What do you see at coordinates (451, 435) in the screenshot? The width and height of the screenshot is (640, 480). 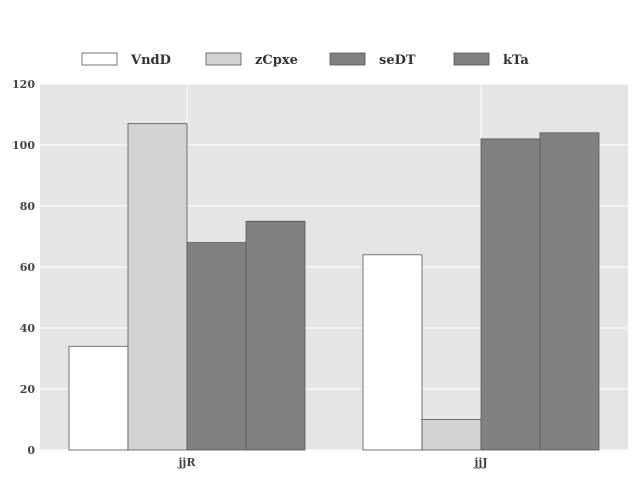 I see `bar-zCpxe-jjJ` at bounding box center [451, 435].